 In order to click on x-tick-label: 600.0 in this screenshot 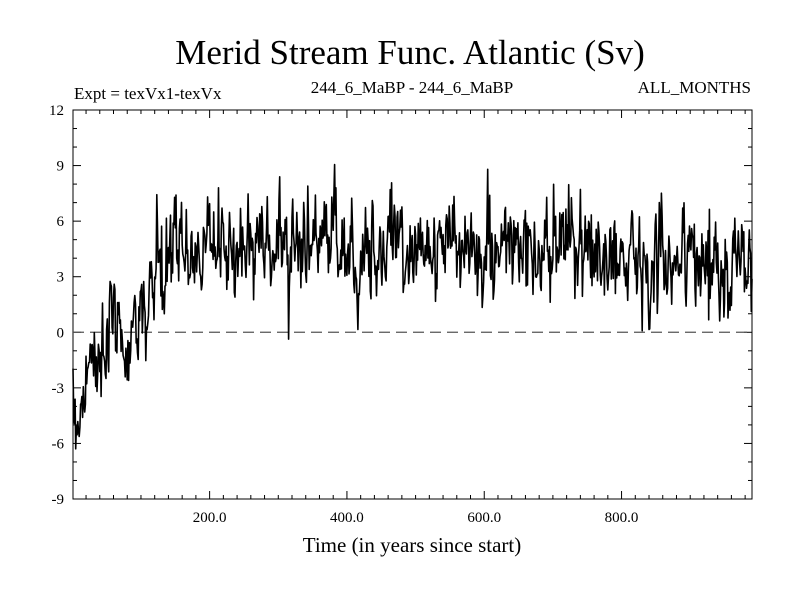, I will do `click(484, 518)`.